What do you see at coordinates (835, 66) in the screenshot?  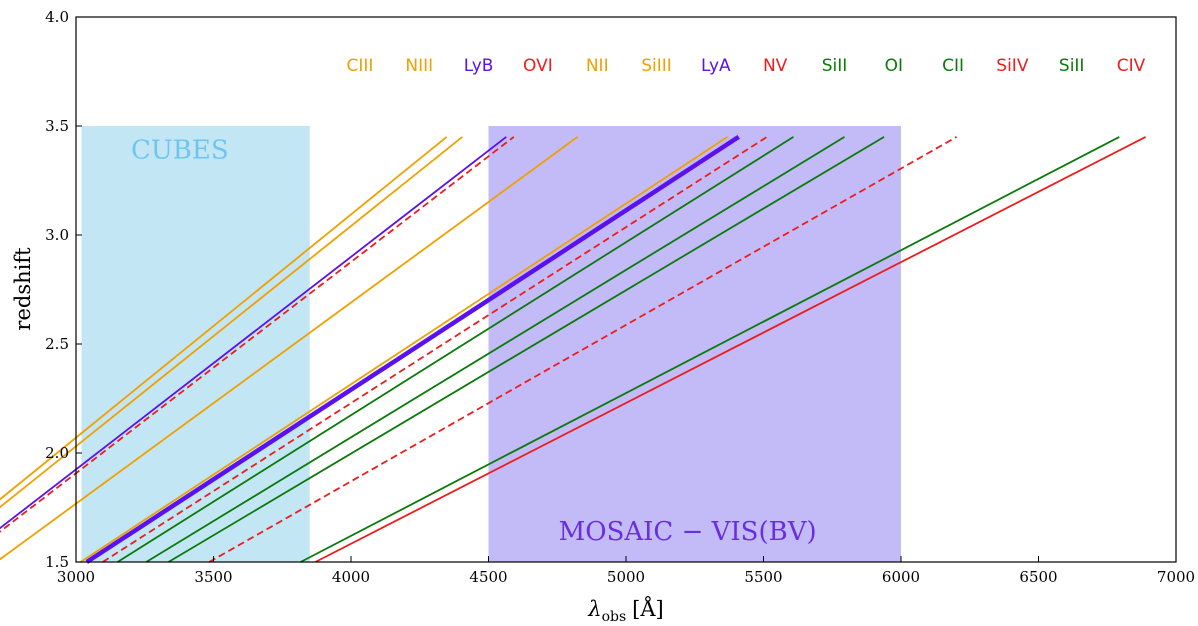 I see `series-label-siii-8: SiII` at bounding box center [835, 66].